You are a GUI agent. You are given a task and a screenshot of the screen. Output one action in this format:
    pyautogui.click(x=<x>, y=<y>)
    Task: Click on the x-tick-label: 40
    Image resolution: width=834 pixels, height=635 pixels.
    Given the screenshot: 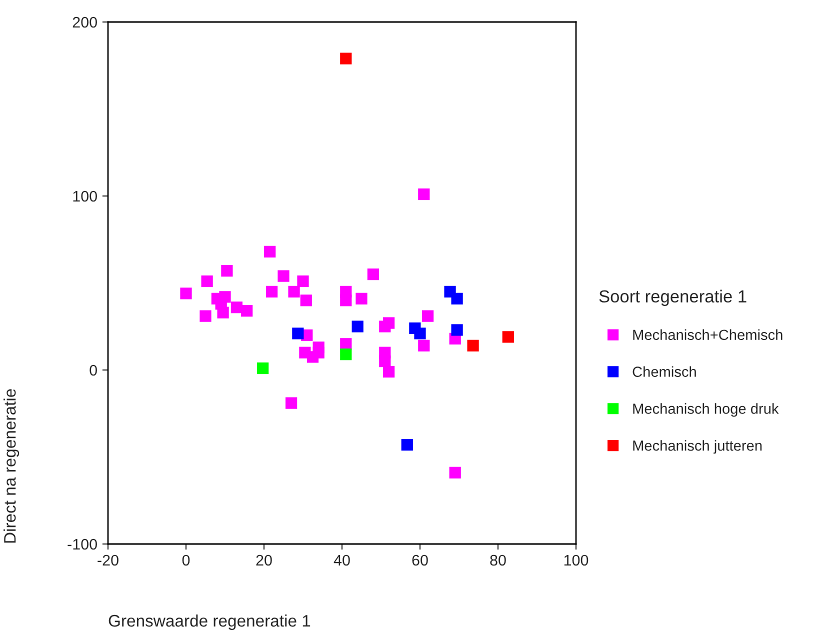 What is the action you would take?
    pyautogui.click(x=342, y=560)
    